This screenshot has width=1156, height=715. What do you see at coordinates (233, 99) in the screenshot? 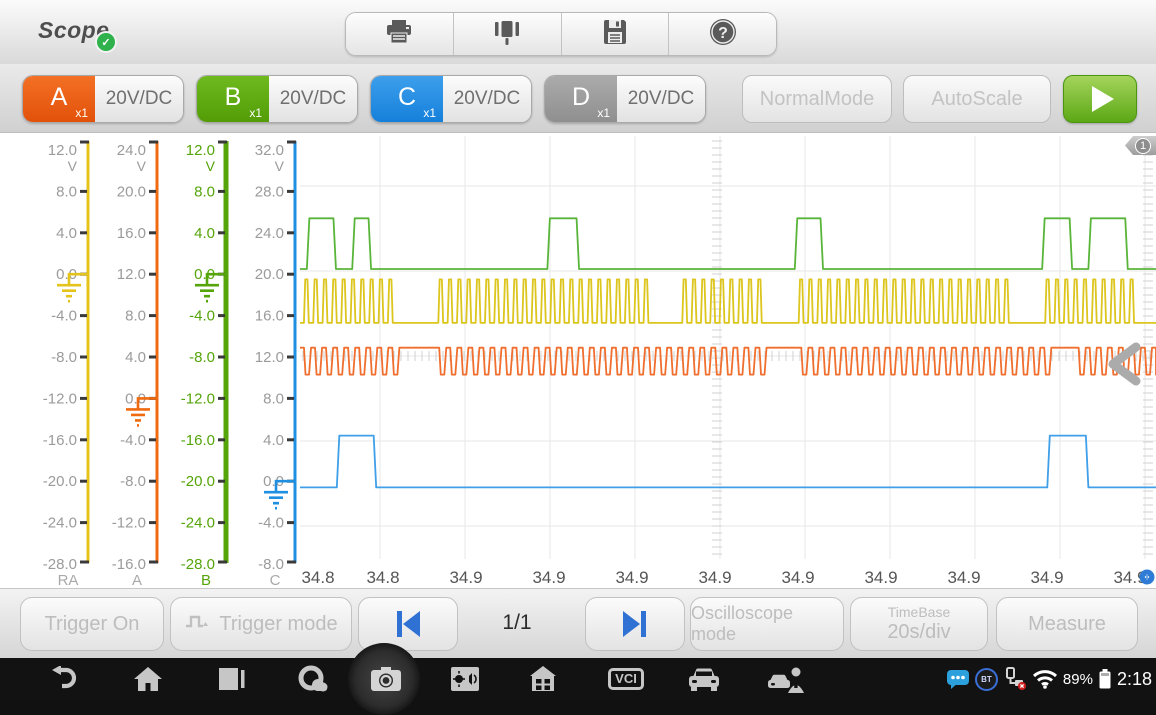
I see `channel-b-color-segment: B x1` at bounding box center [233, 99].